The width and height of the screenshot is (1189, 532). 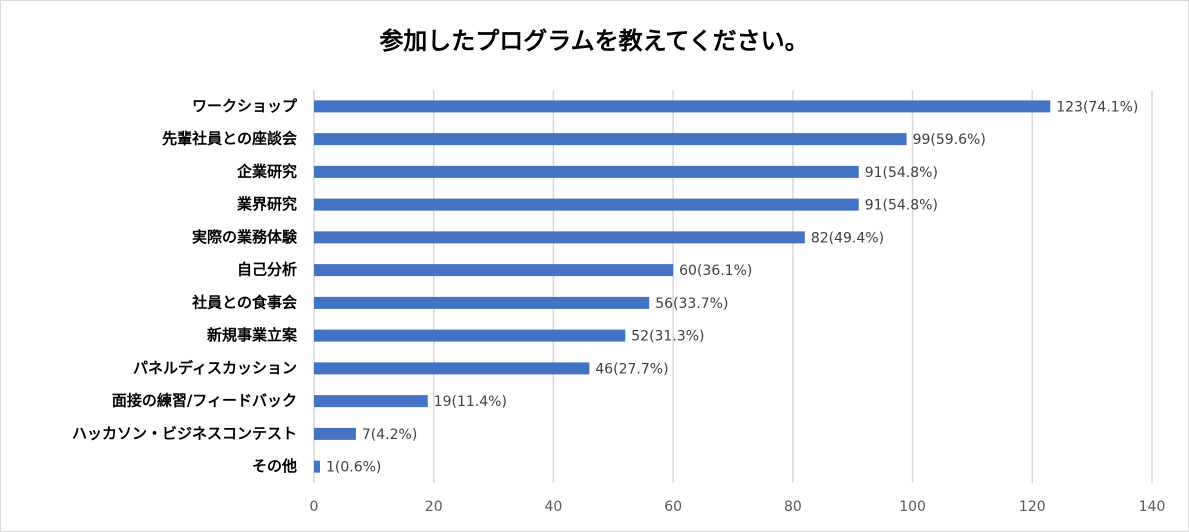 I want to click on x-tick-label: 100, so click(x=912, y=507).